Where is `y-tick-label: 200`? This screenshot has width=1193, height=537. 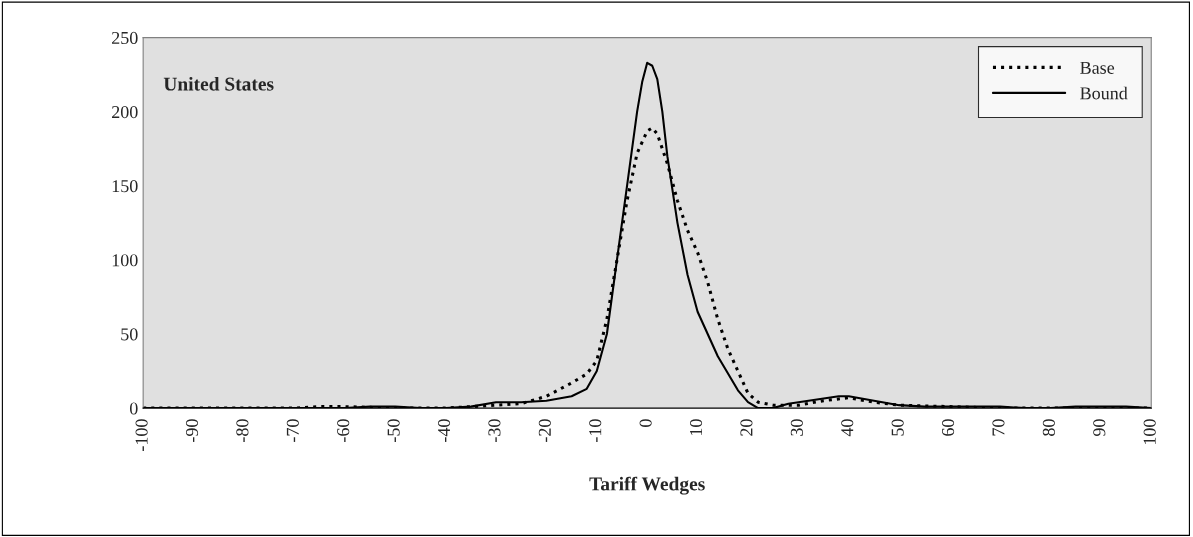
y-tick-label: 200 is located at coordinates (125, 112).